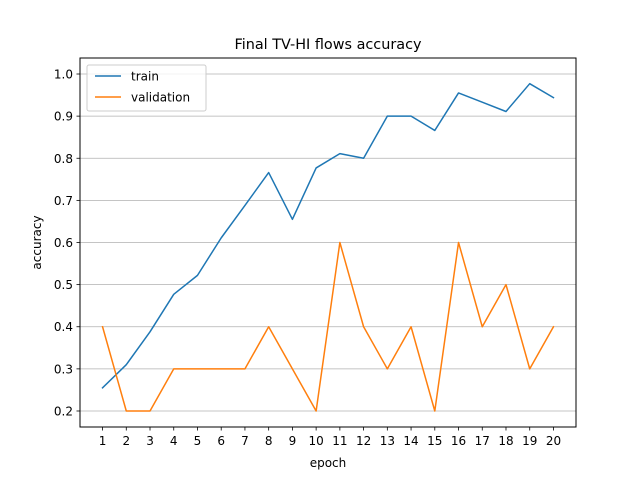 Image resolution: width=640 pixels, height=480 pixels. I want to click on x-tick-label: 1, so click(103, 441).